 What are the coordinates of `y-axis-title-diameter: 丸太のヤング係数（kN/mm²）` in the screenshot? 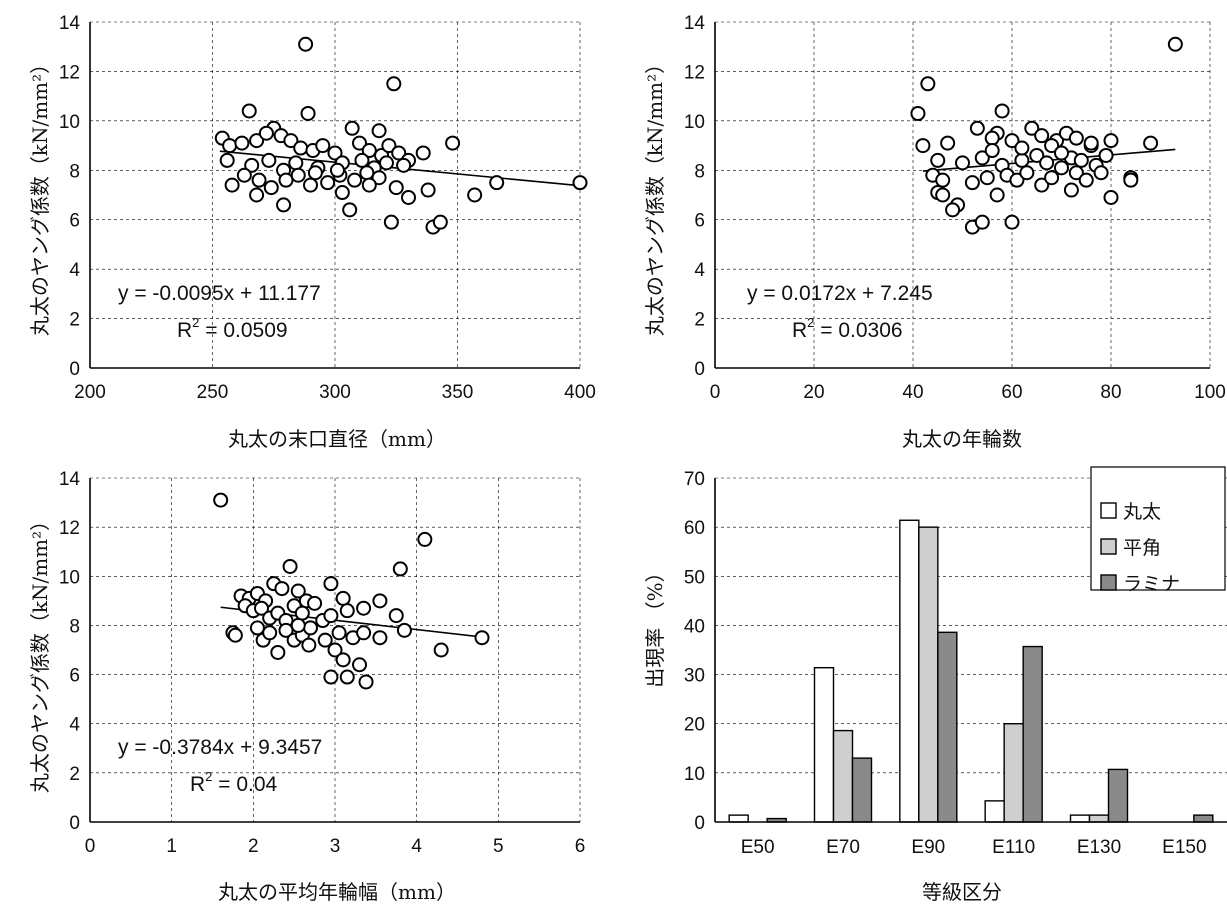 It's located at (40, 195).